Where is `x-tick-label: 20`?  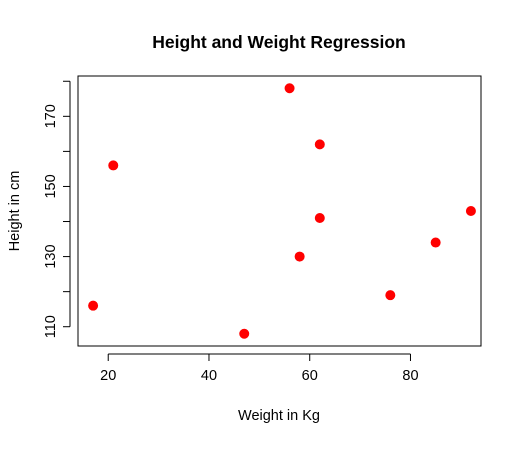
x-tick-label: 20 is located at coordinates (108, 376).